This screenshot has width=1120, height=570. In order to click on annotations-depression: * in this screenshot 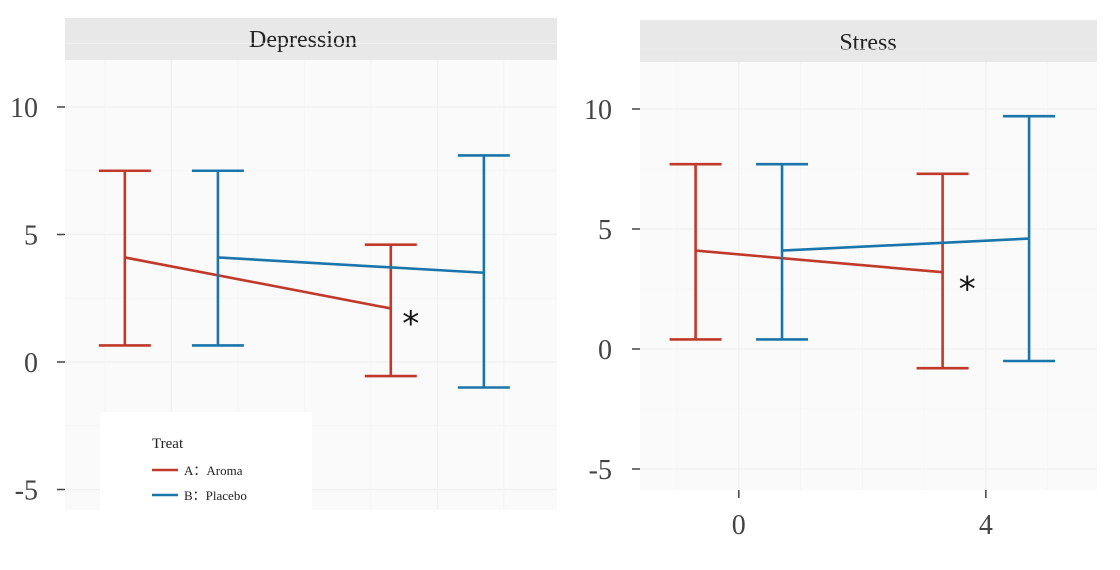, I will do `click(410, 324)`.